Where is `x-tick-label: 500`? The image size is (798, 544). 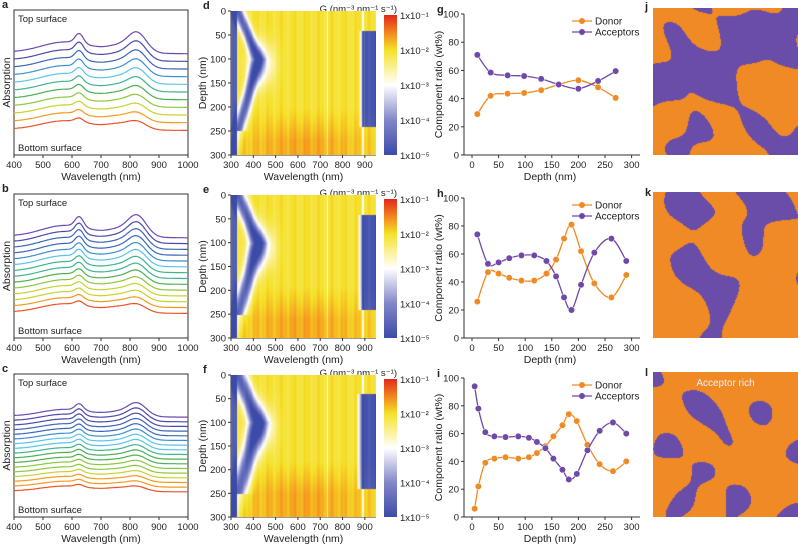 x-tick-label: 500 is located at coordinates (43, 348).